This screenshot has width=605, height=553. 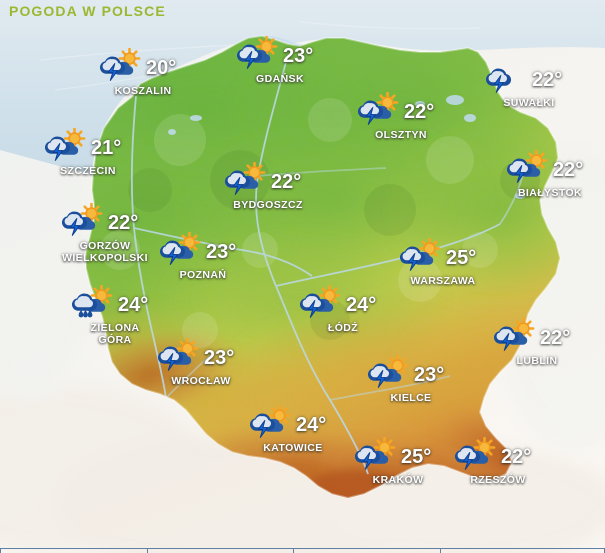 I want to click on city-marker-katowice: 24° KATOWICE, so click(x=292, y=429).